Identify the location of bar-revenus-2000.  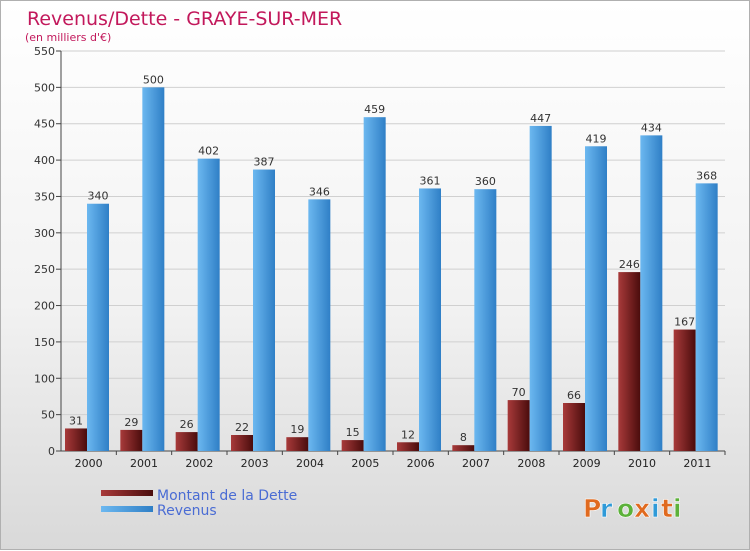
(98, 327).